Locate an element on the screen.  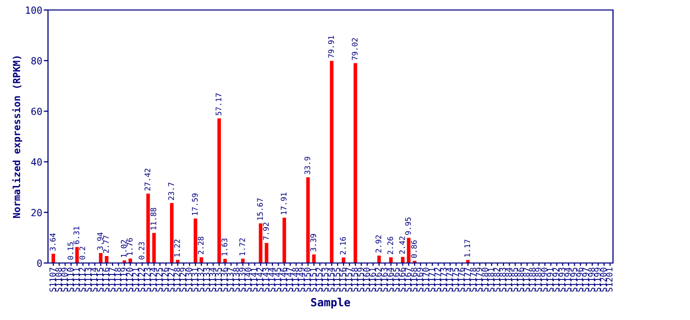
x-tick-label: S1152 is located at coordinates (319, 280).